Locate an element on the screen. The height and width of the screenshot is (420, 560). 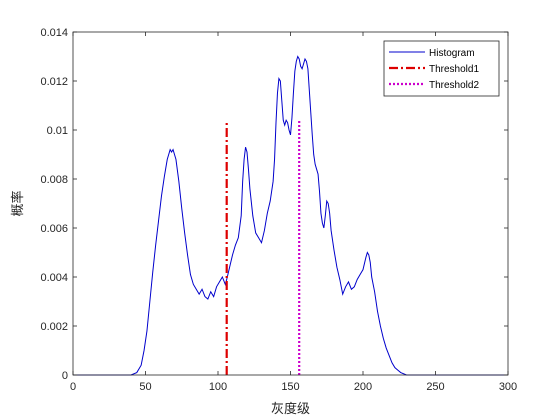
y-tick-label: 0.006 is located at coordinates (54, 229).